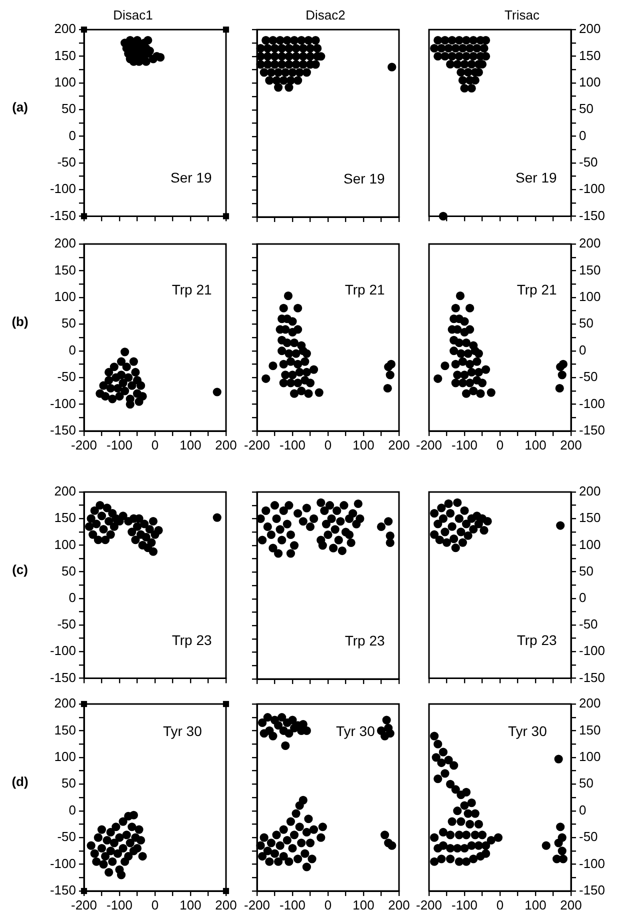 This screenshot has width=621, height=919. Describe the element at coordinates (65, 270) in the screenshot. I see `y-tick-label: 150` at that location.